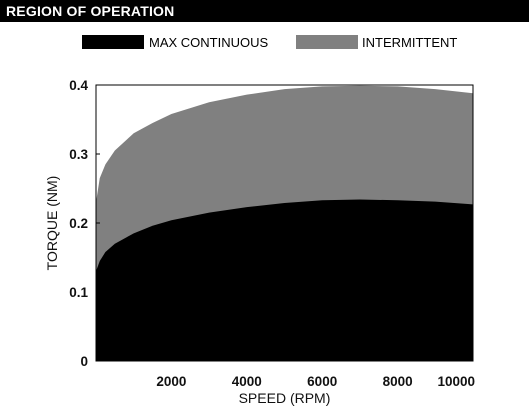 The height and width of the screenshot is (411, 529). What do you see at coordinates (456, 381) in the screenshot?
I see `x-tick-label: 10000` at bounding box center [456, 381].